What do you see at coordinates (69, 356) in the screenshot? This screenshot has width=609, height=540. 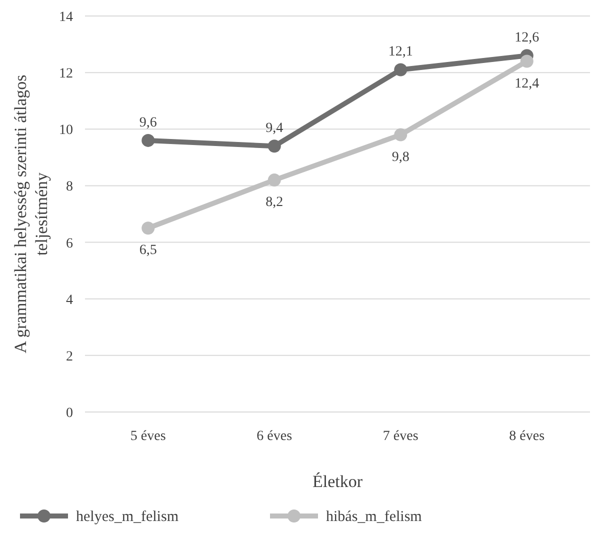 I see `y-tick-label: 2` at bounding box center [69, 356].